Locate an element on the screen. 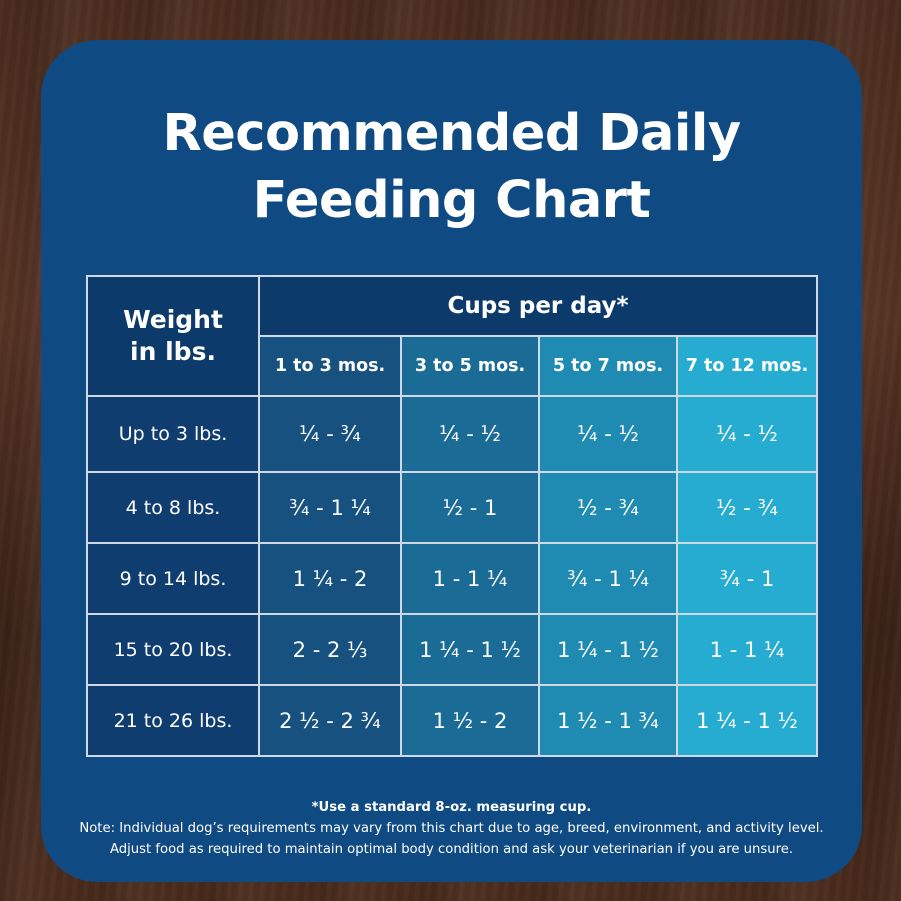 The image size is (901, 901). weight-header-line-2: in lbs. is located at coordinates (173, 351).